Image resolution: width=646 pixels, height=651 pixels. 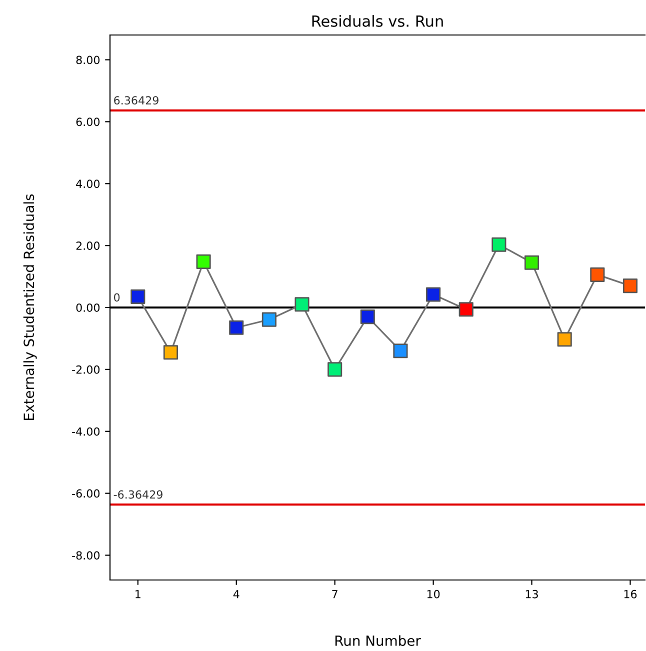 I want to click on y-tick-label: 4.00, so click(x=88, y=184).